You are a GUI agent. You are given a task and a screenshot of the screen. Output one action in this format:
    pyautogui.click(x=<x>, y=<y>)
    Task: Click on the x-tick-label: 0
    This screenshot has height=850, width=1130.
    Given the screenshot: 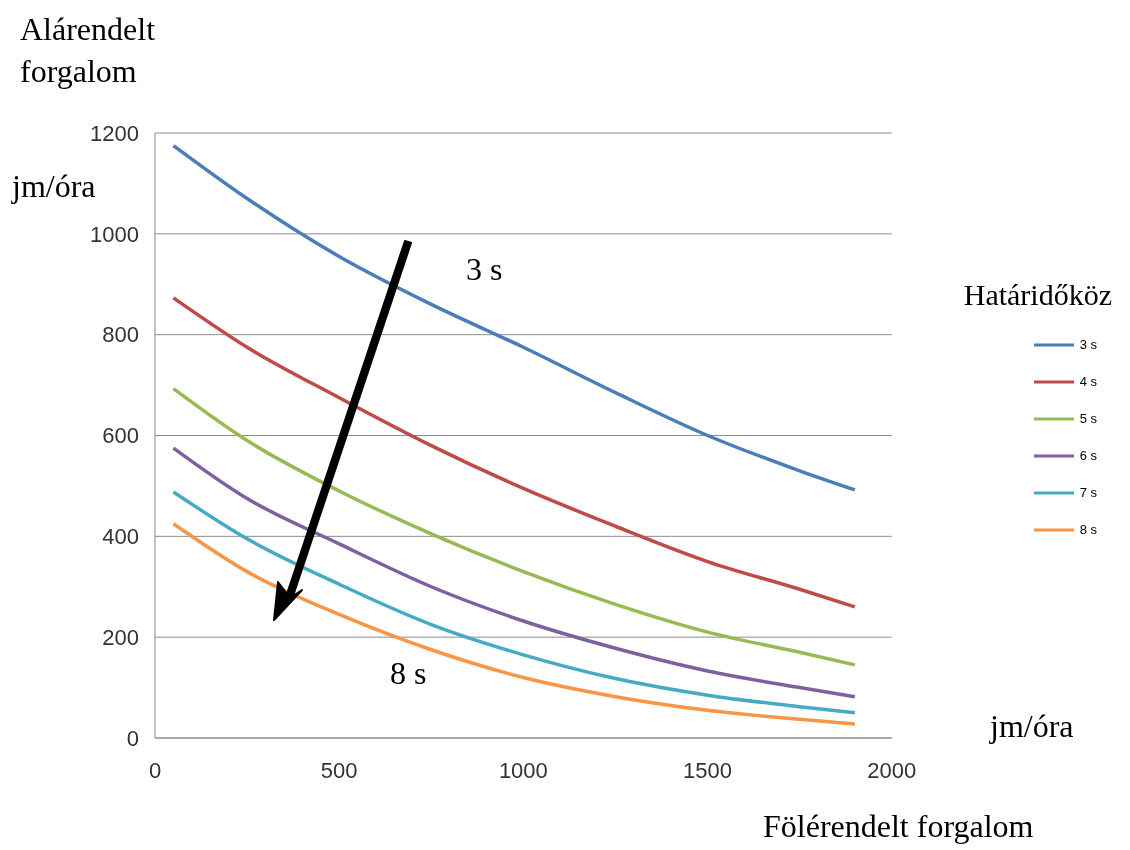 What is the action you would take?
    pyautogui.click(x=155, y=770)
    